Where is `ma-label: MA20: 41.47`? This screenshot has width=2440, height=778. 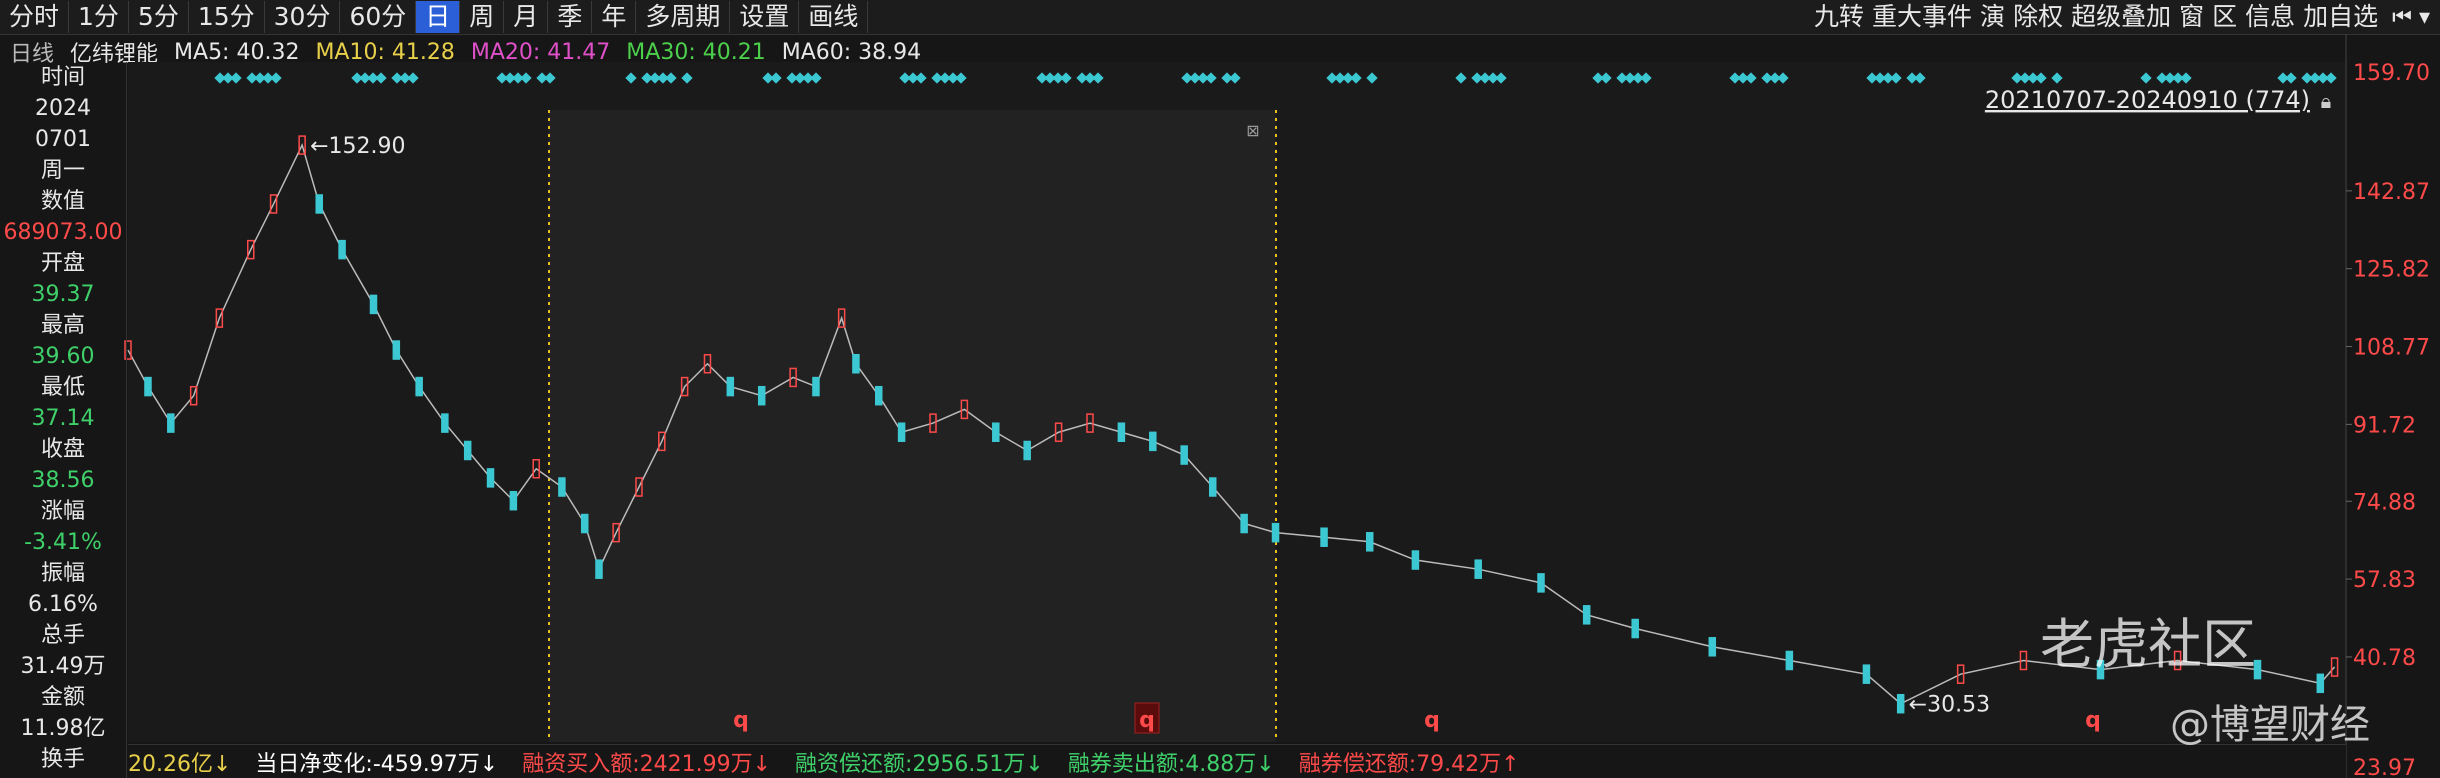 ma-label: MA20: 41.47 is located at coordinates (540, 52).